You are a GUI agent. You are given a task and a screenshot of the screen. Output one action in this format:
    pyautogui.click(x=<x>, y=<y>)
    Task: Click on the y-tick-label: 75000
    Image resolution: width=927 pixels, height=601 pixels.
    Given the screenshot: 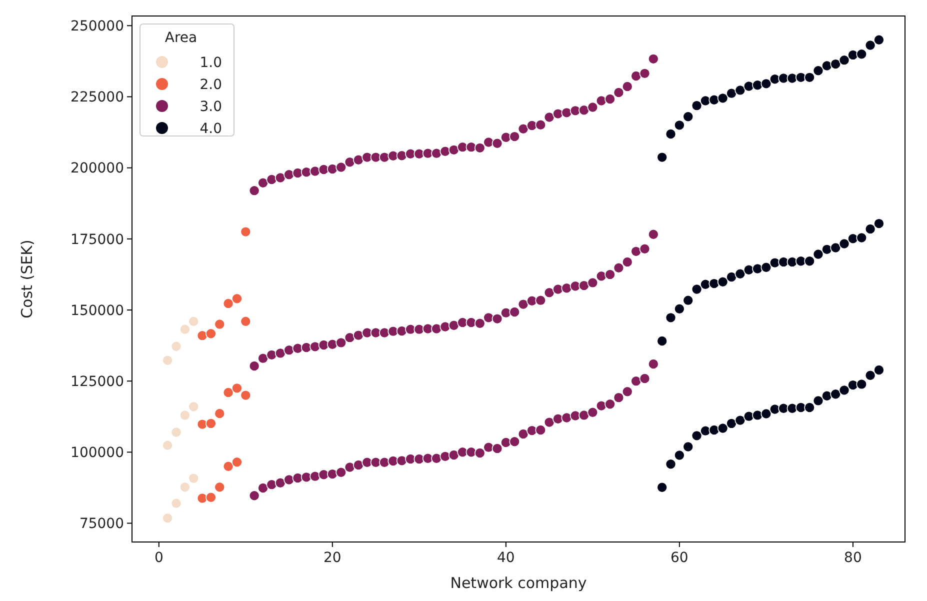 What is the action you would take?
    pyautogui.click(x=101, y=524)
    